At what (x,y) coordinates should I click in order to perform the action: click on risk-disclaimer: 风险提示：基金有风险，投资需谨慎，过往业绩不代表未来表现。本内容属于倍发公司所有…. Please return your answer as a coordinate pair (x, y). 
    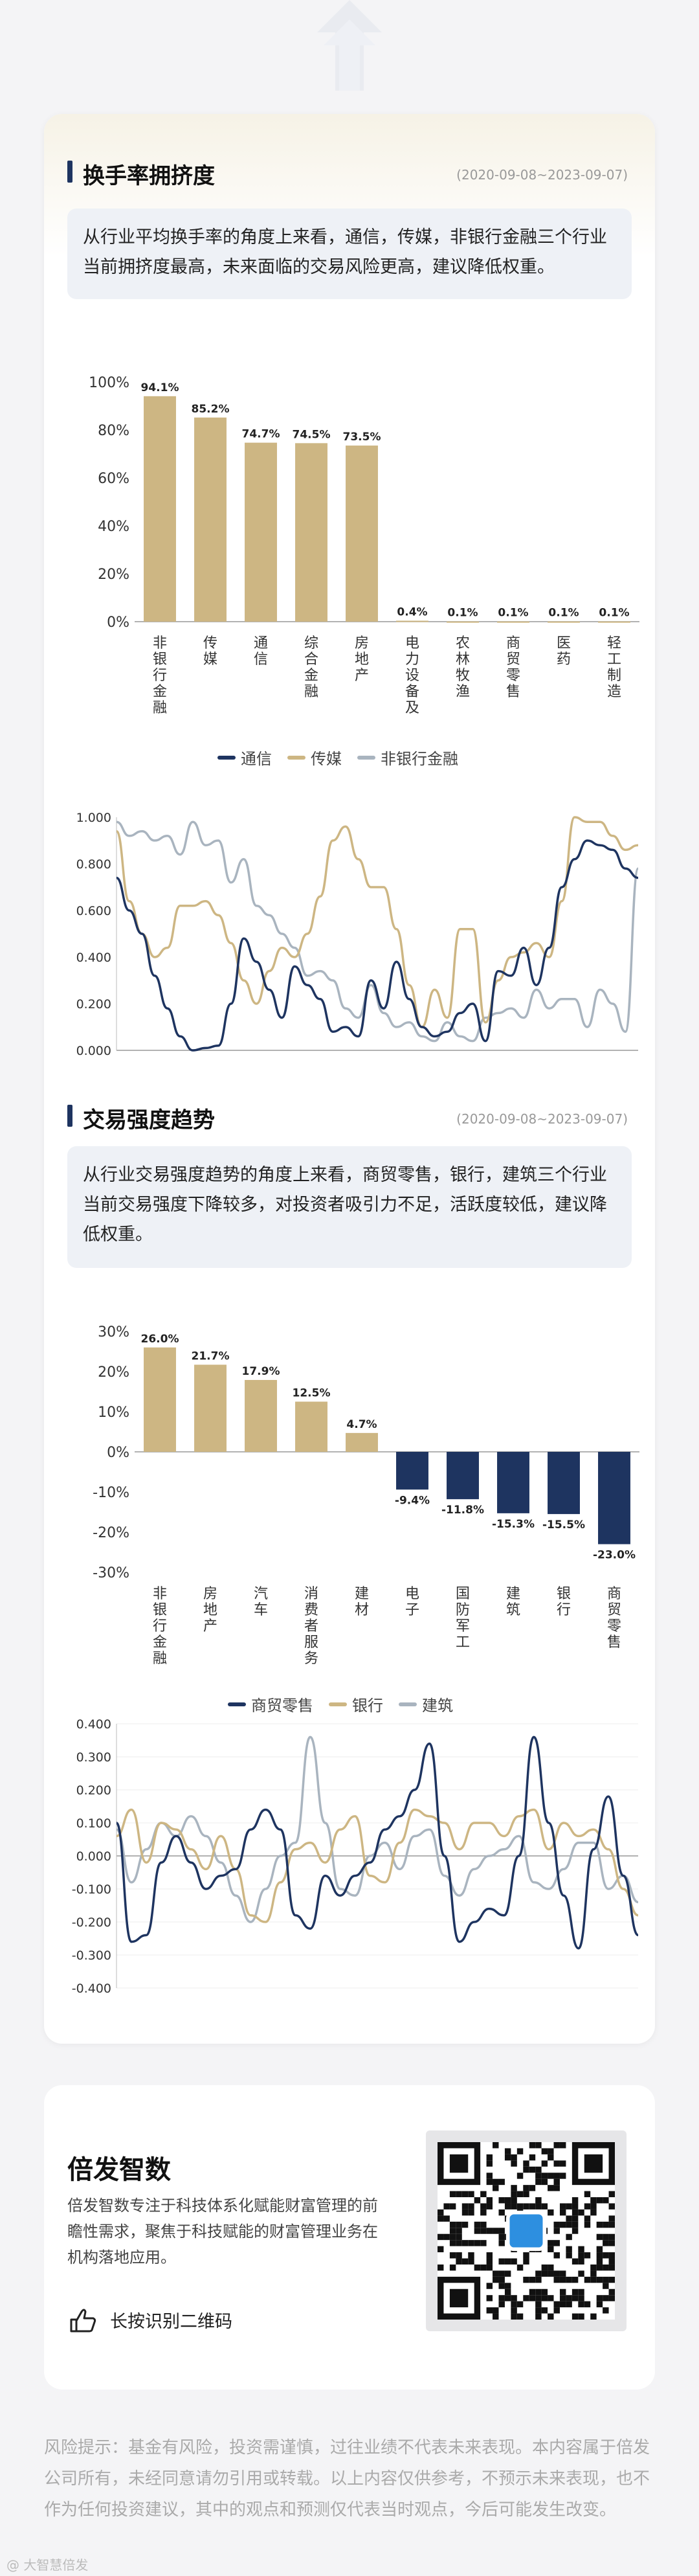
    Looking at the image, I should click on (347, 2479).